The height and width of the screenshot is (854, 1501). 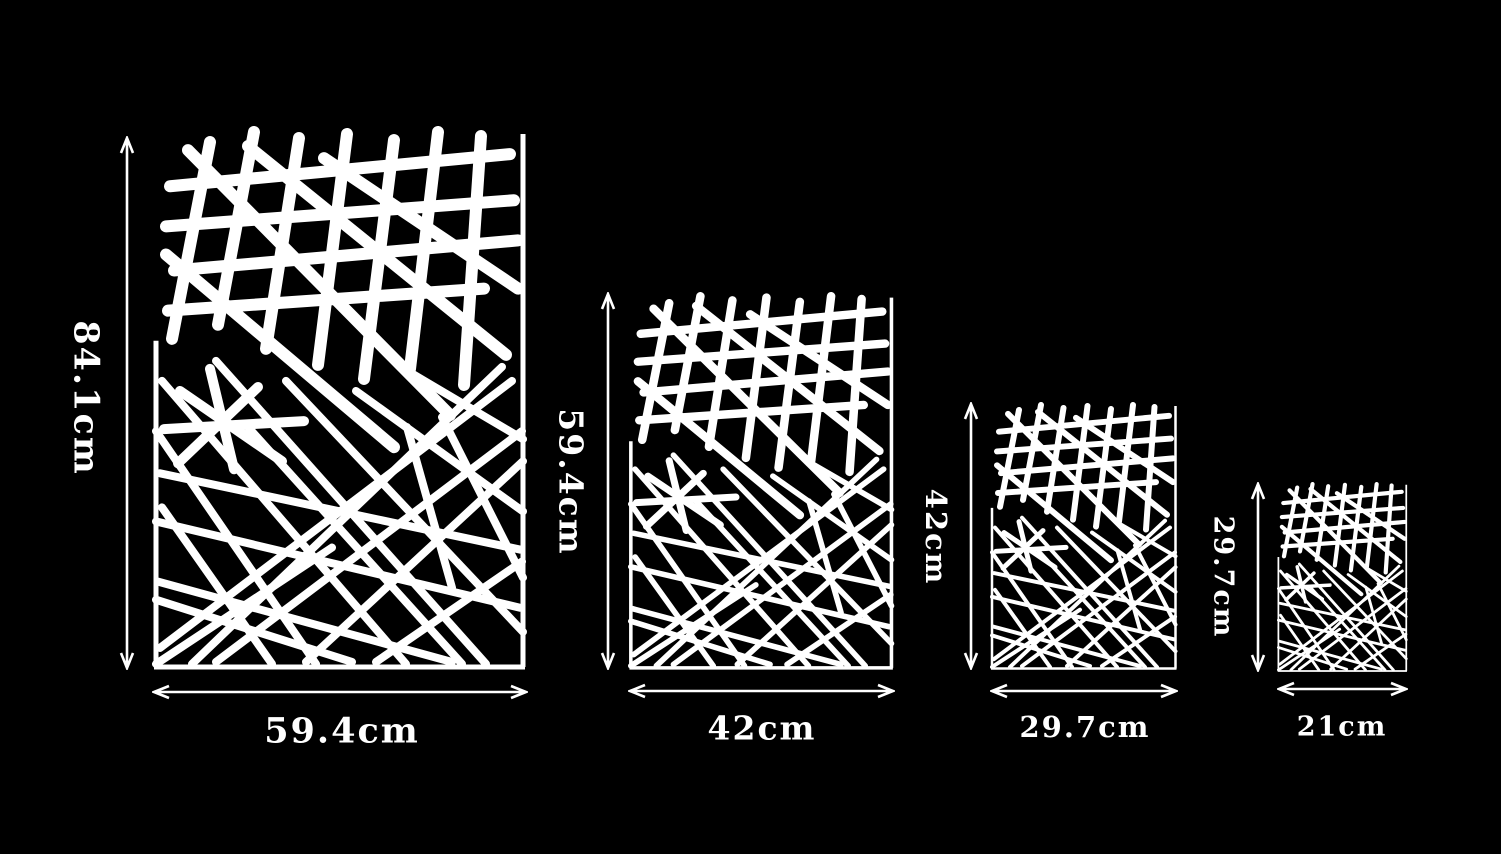 I want to click on width-label-a1: 59.4cm, so click(x=342, y=731).